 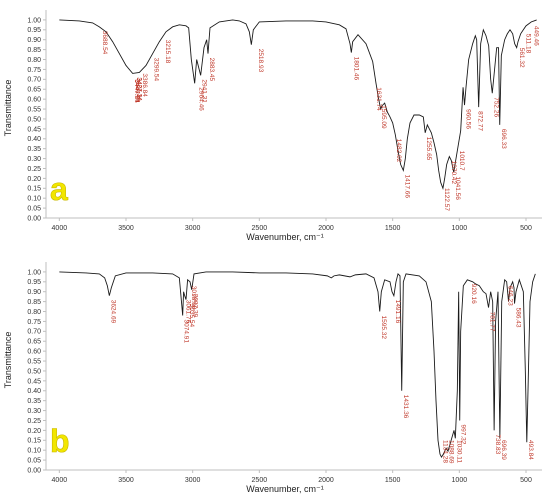 I want to click on peak-label: 3431.16, so click(x=138, y=89).